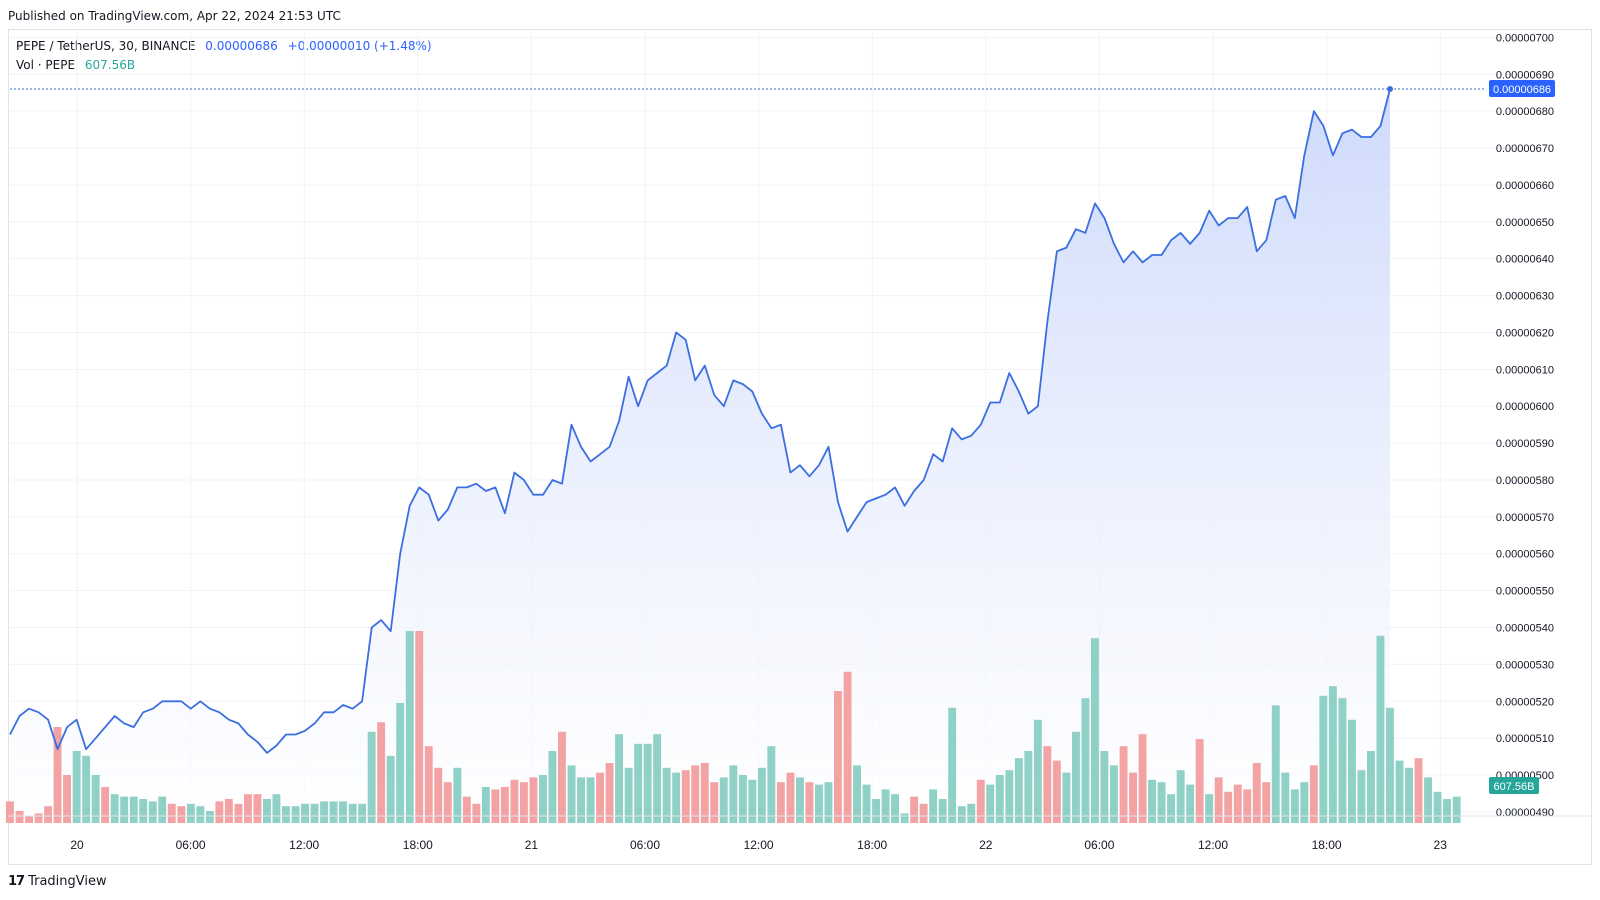  I want to click on time-tick-label: 20, so click(77, 845).